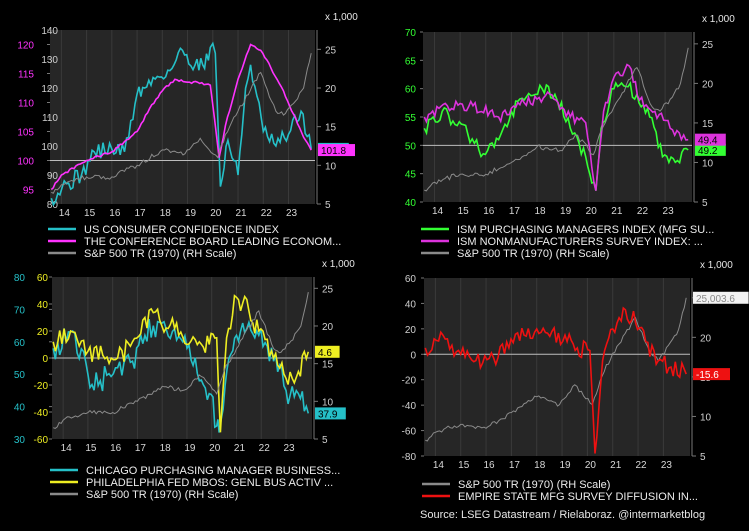 The height and width of the screenshot is (531, 749). What do you see at coordinates (411, 61) in the screenshot?
I see `y-tick-label: 65` at bounding box center [411, 61].